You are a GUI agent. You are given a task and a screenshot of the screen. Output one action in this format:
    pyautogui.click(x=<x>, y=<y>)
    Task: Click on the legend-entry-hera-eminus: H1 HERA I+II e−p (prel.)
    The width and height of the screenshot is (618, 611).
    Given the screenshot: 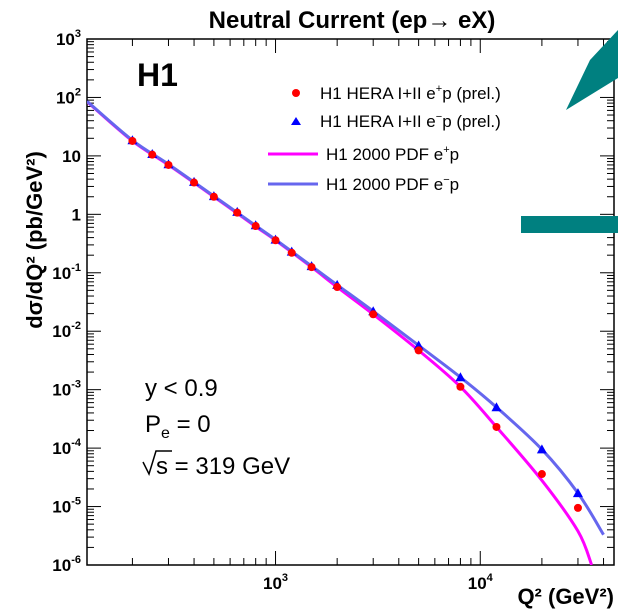 What is the action you would take?
    pyautogui.click(x=396, y=121)
    